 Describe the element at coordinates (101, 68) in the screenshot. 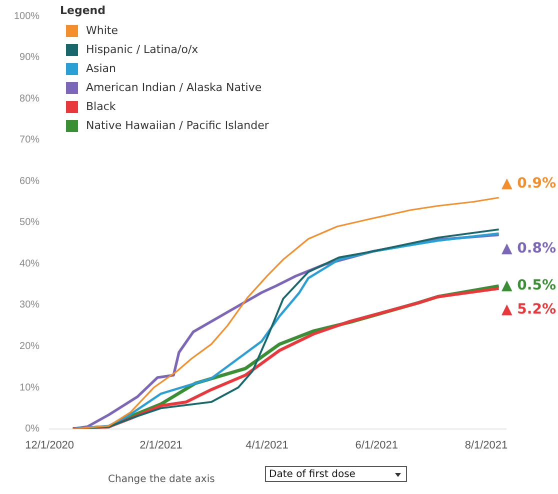

I see `legend-label: Asian` at that location.